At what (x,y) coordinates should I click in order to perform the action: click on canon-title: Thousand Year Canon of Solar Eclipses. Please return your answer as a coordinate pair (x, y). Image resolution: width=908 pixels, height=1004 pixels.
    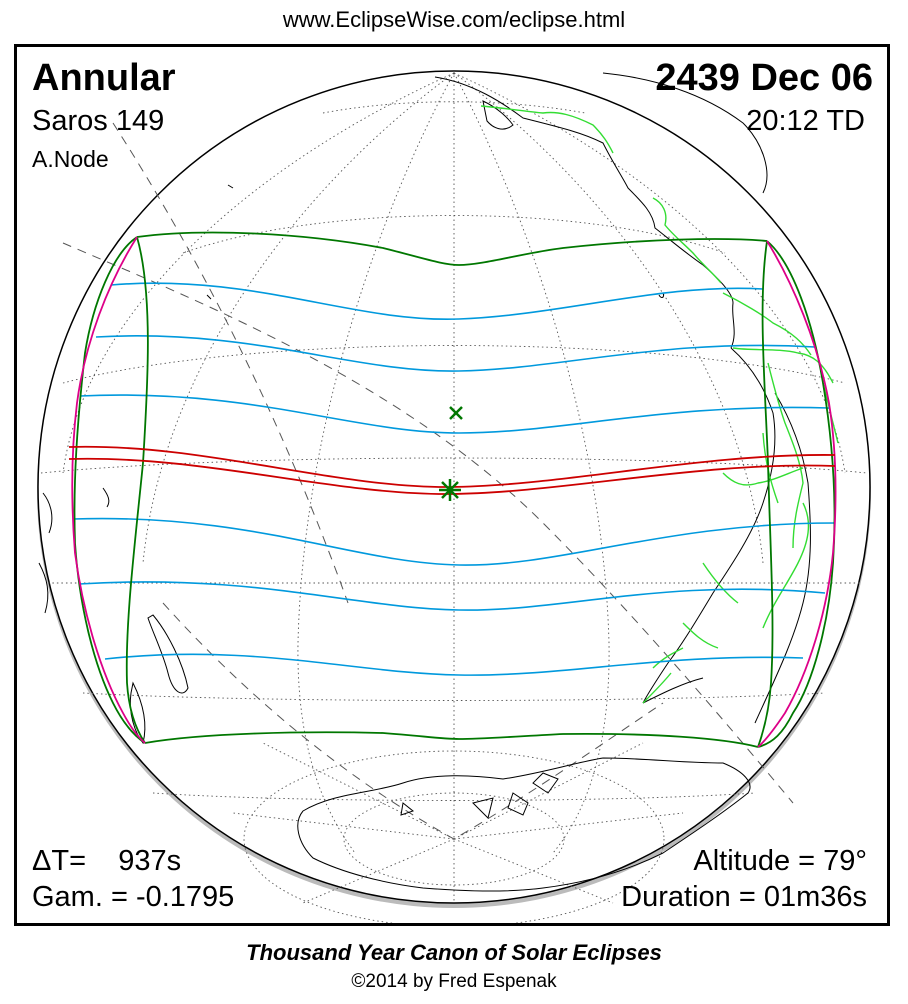
    Looking at the image, I should click on (454, 952).